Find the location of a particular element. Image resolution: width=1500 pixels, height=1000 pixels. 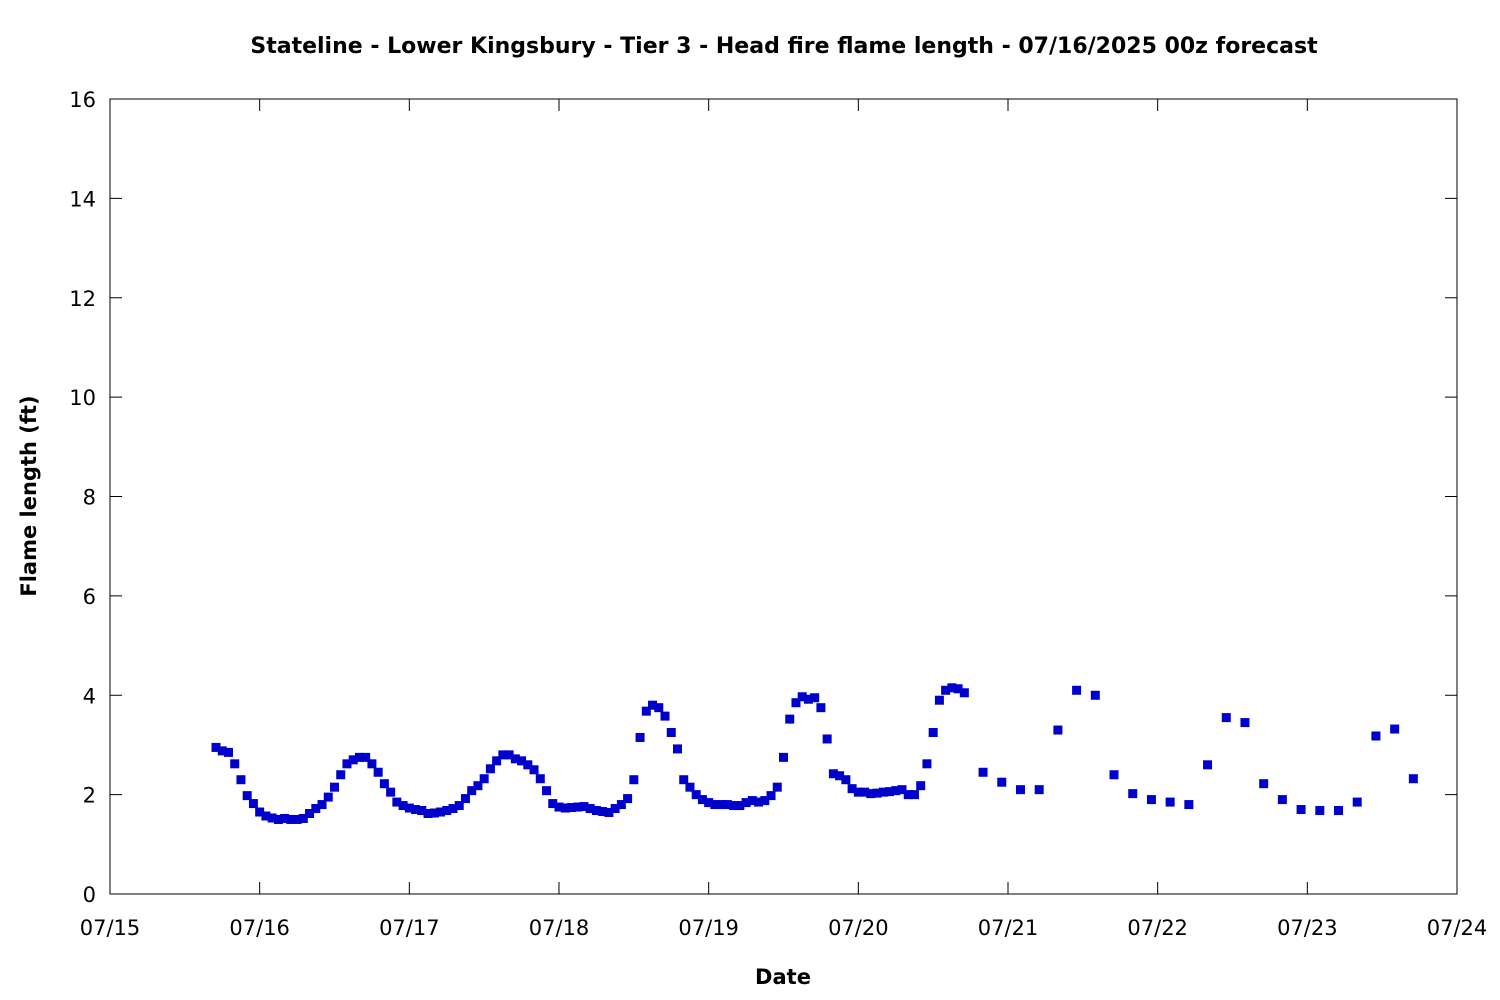

y-tick-label: 4 is located at coordinates (89, 696).